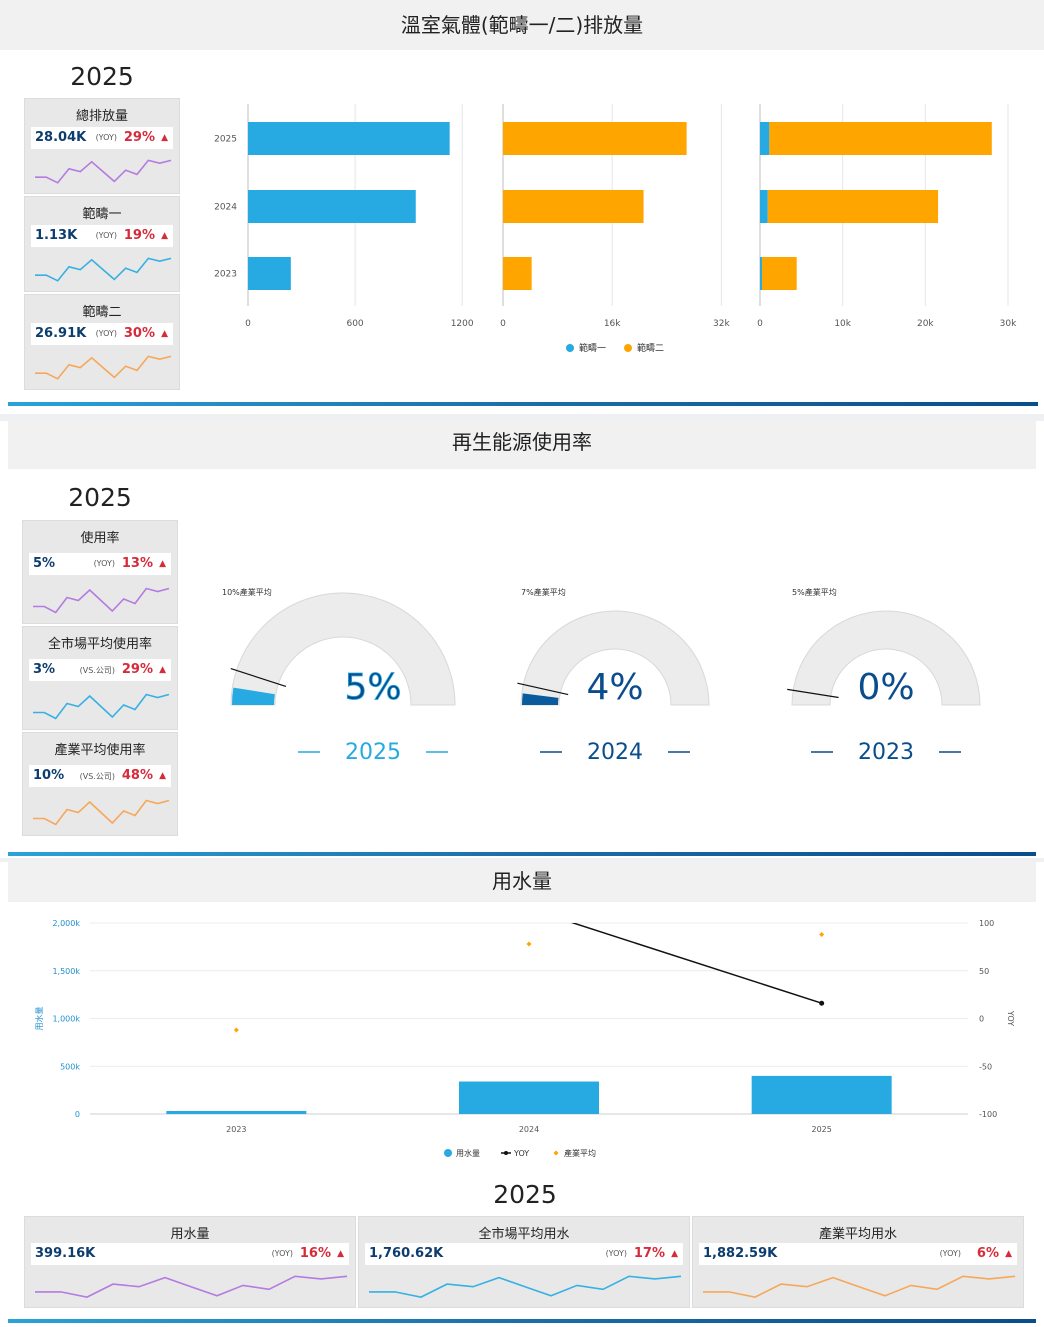 This screenshot has width=1044, height=1327. I want to click on legend-label: 範疇一, so click(592, 348).